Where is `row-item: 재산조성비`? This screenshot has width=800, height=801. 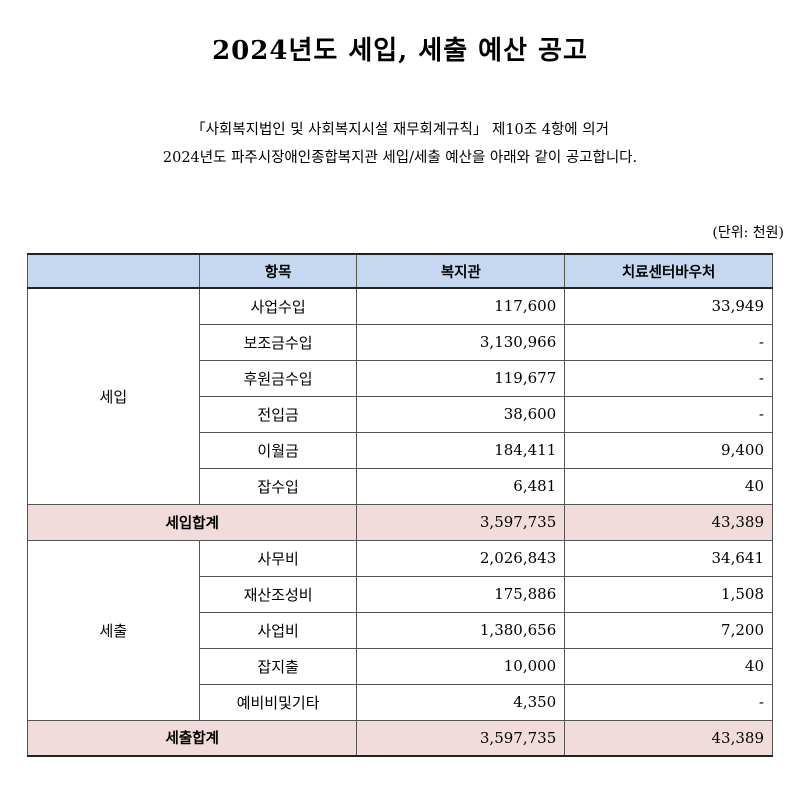 row-item: 재산조성비 is located at coordinates (278, 594).